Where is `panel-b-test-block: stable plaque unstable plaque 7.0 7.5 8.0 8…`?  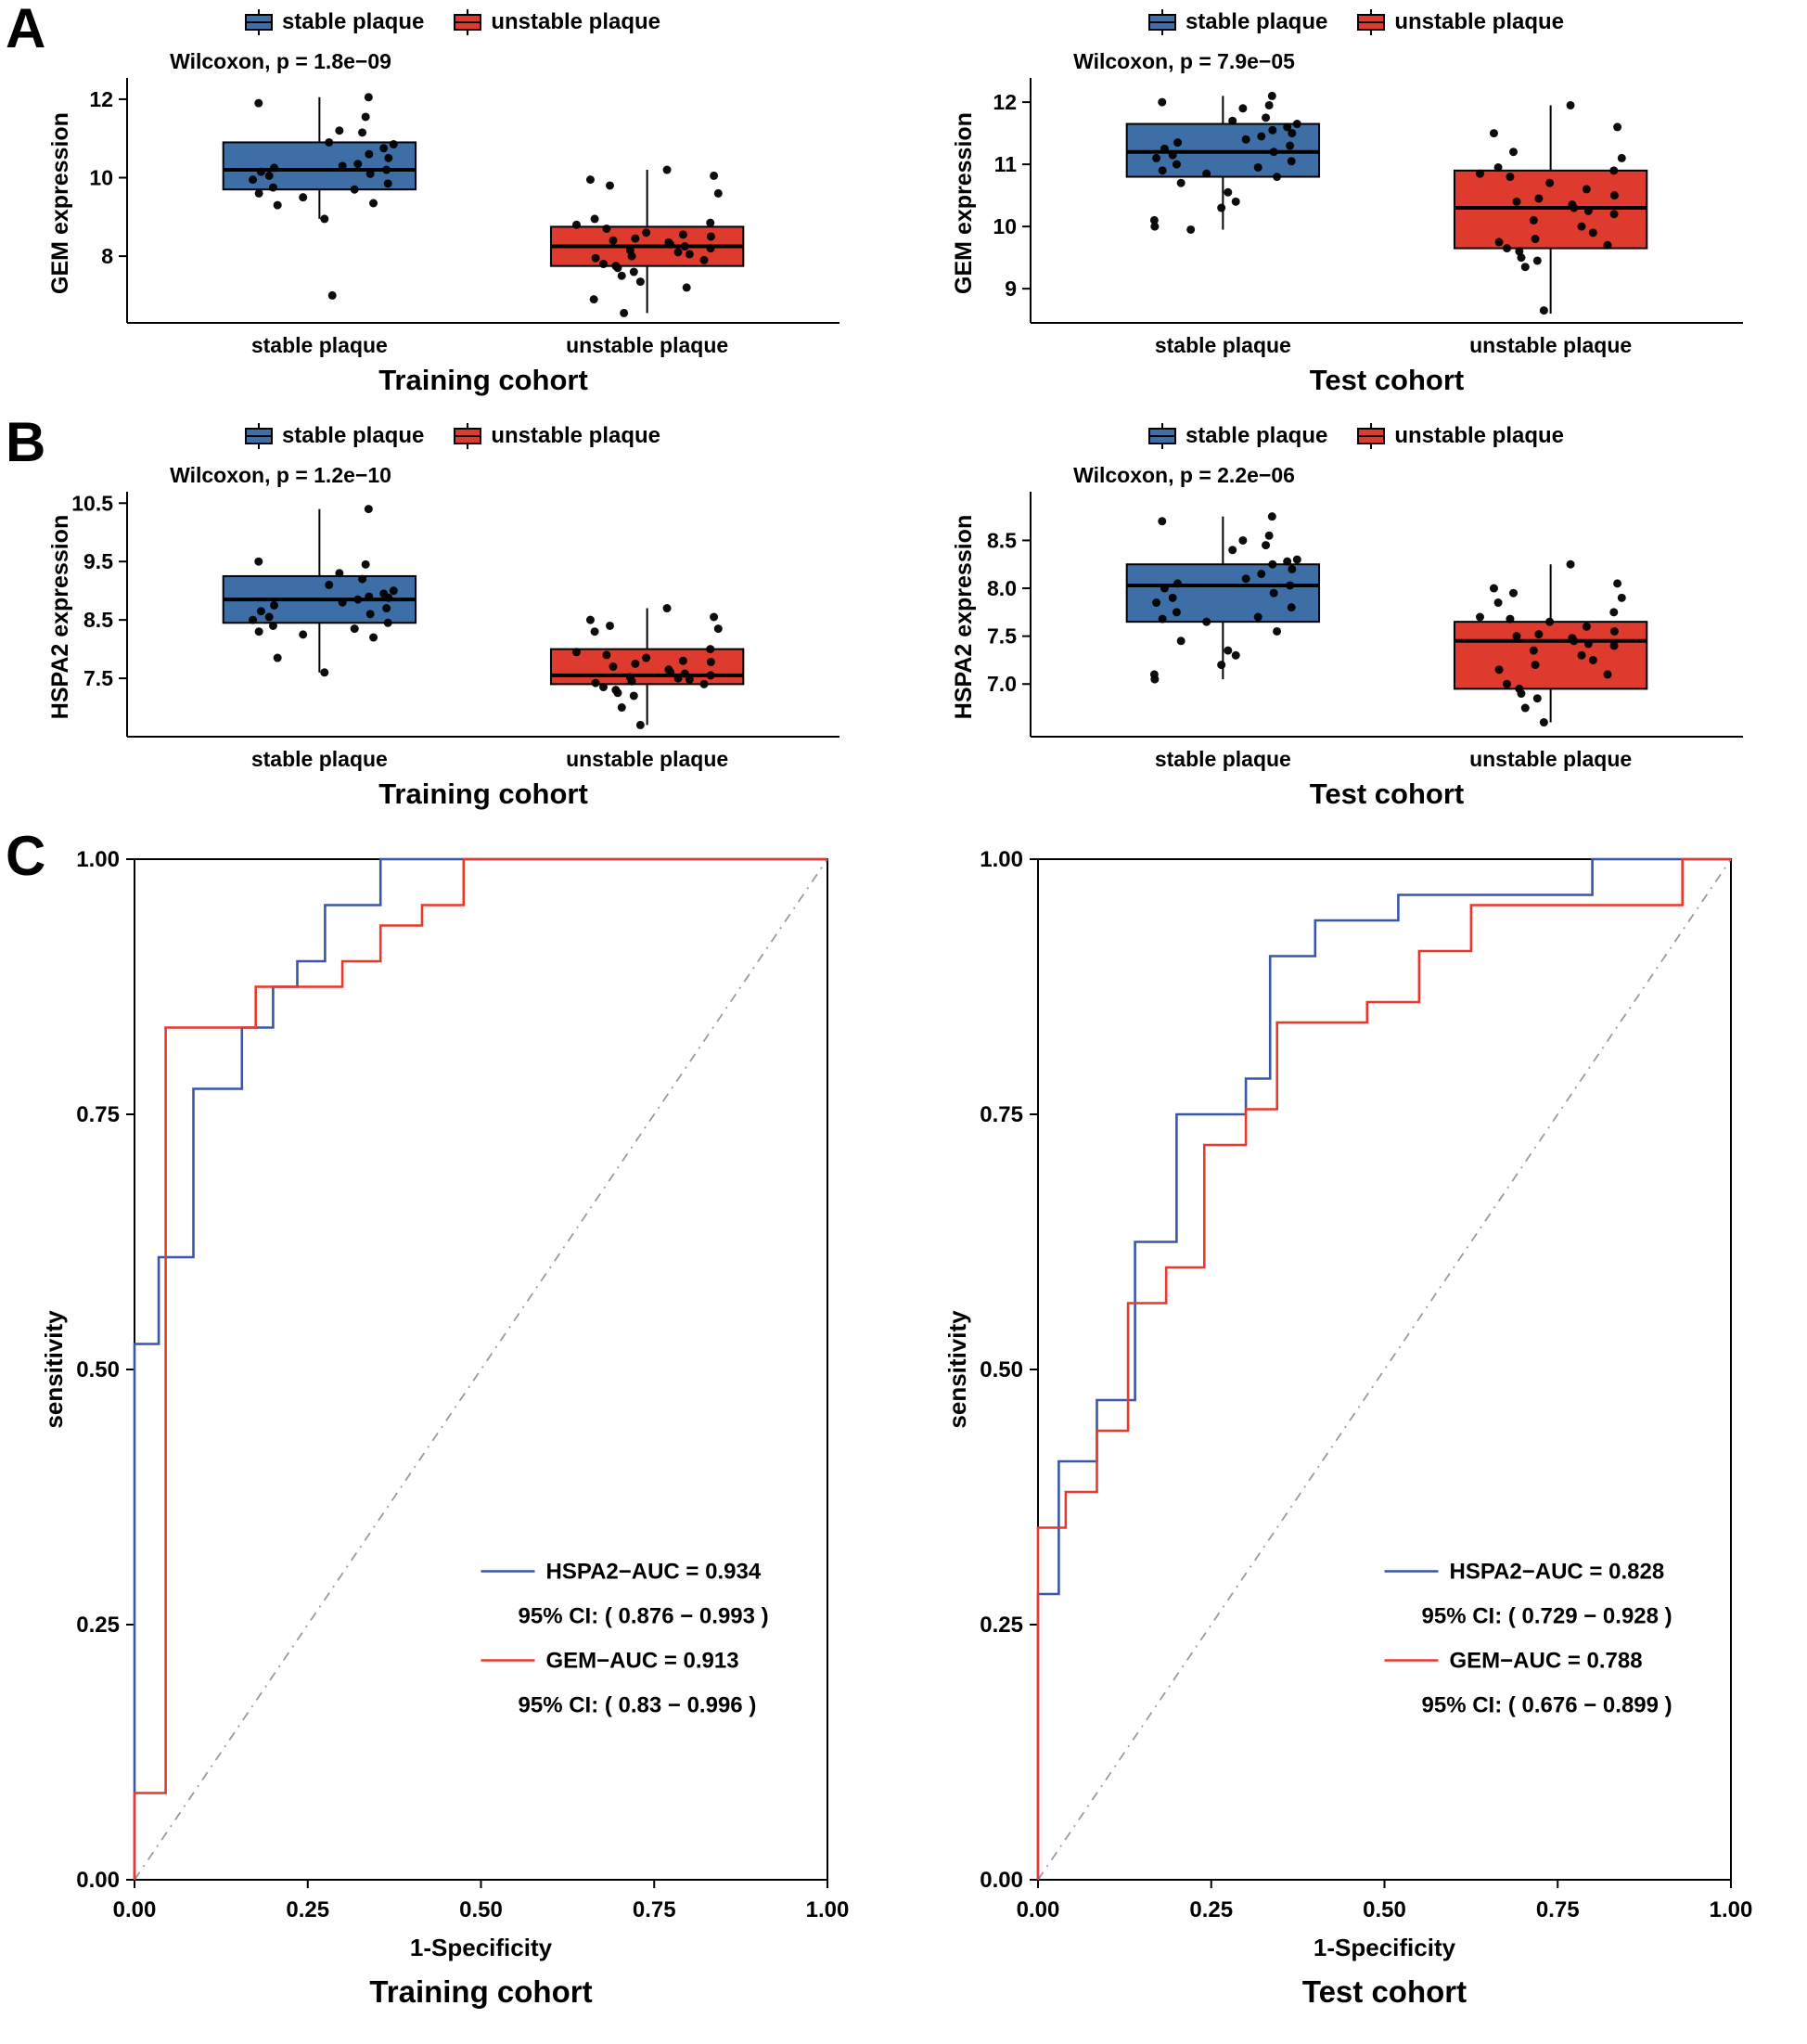 panel-b-test-block: stable plaque unstable plaque 7.0 7.5 8.0 8… is located at coordinates (1355, 621).